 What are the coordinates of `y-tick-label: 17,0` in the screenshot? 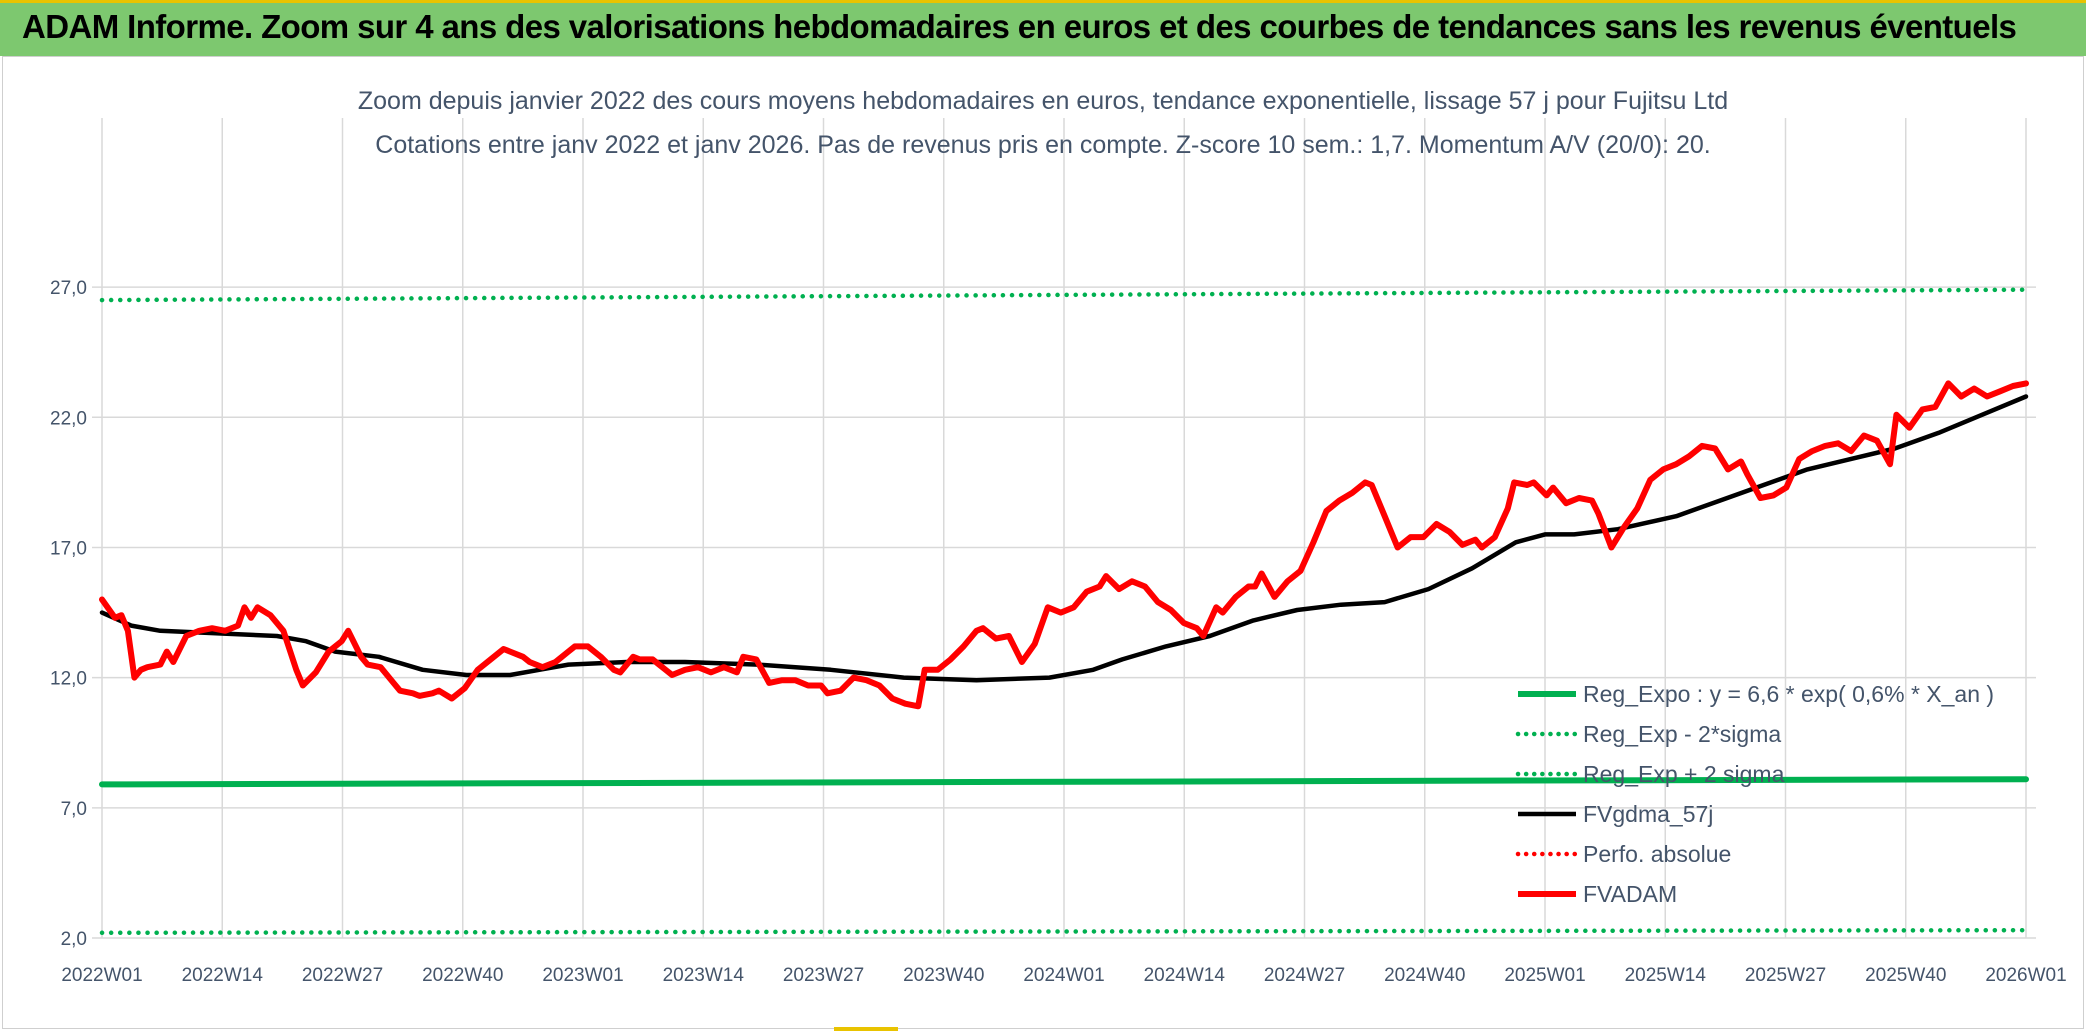 It's located at (68, 548).